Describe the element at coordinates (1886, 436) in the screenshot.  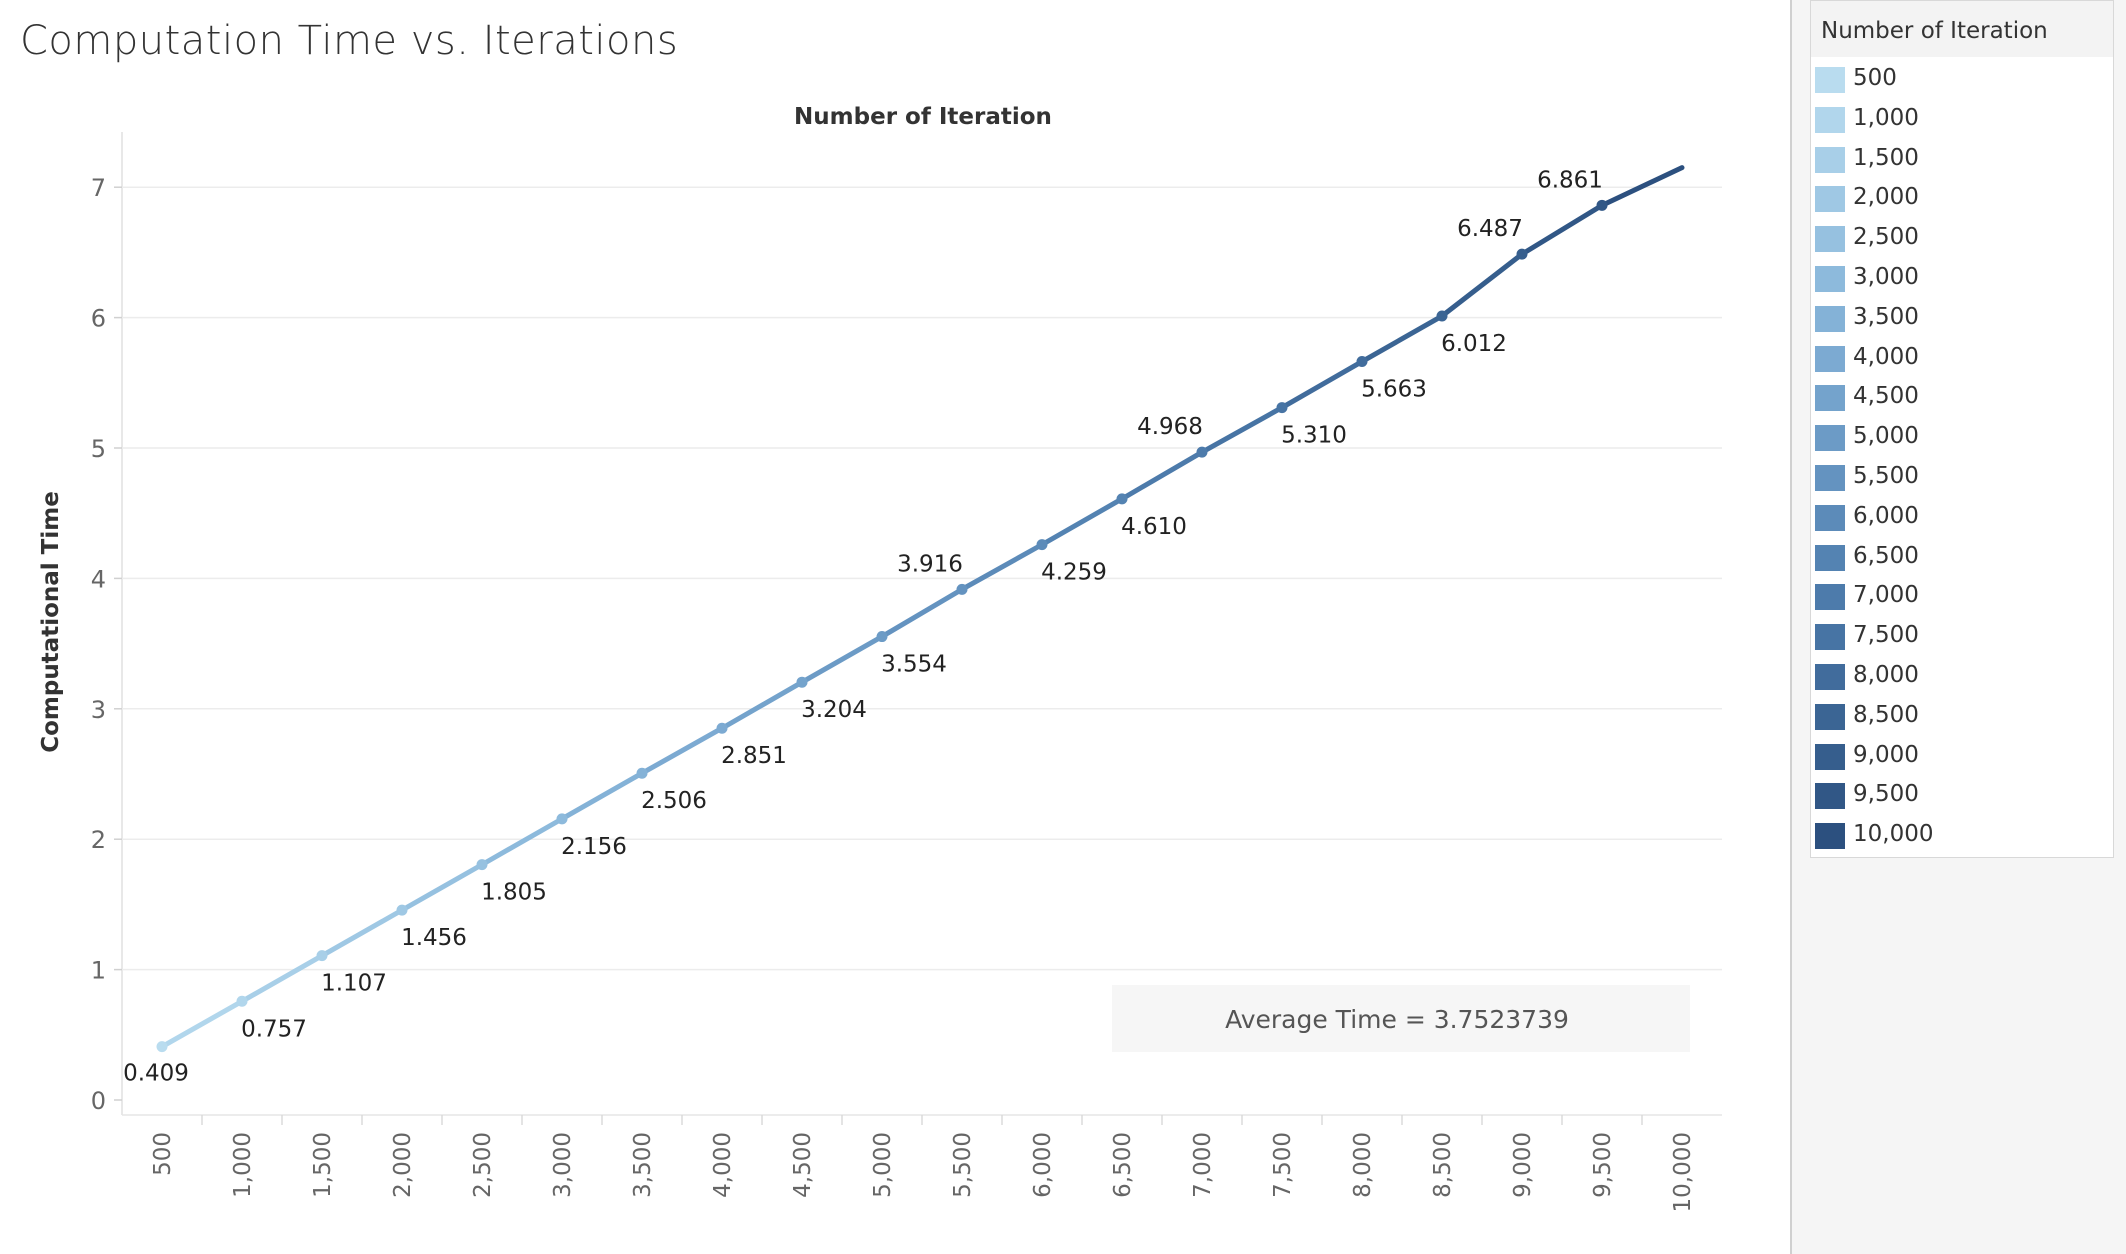
I see `legend-label: 5,000` at that location.